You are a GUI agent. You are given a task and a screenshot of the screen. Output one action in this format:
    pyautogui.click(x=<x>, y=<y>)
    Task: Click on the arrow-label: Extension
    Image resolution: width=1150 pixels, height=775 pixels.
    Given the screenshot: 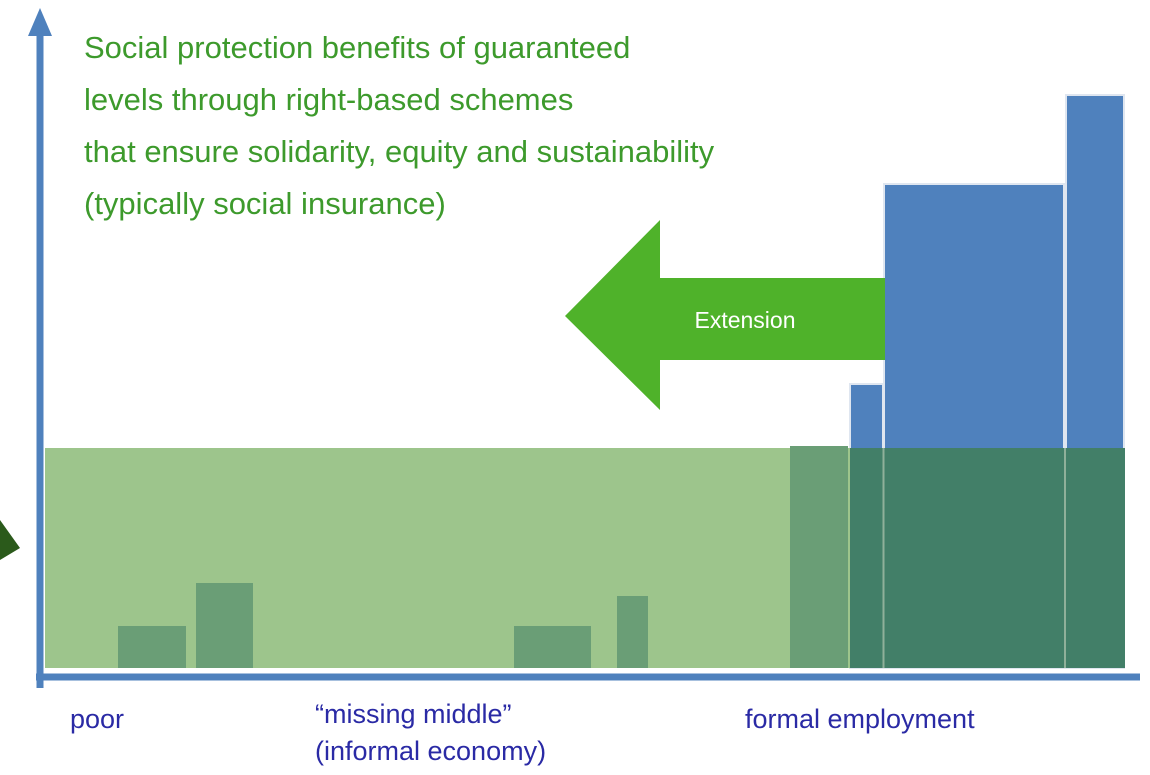 What is the action you would take?
    pyautogui.click(x=744, y=320)
    